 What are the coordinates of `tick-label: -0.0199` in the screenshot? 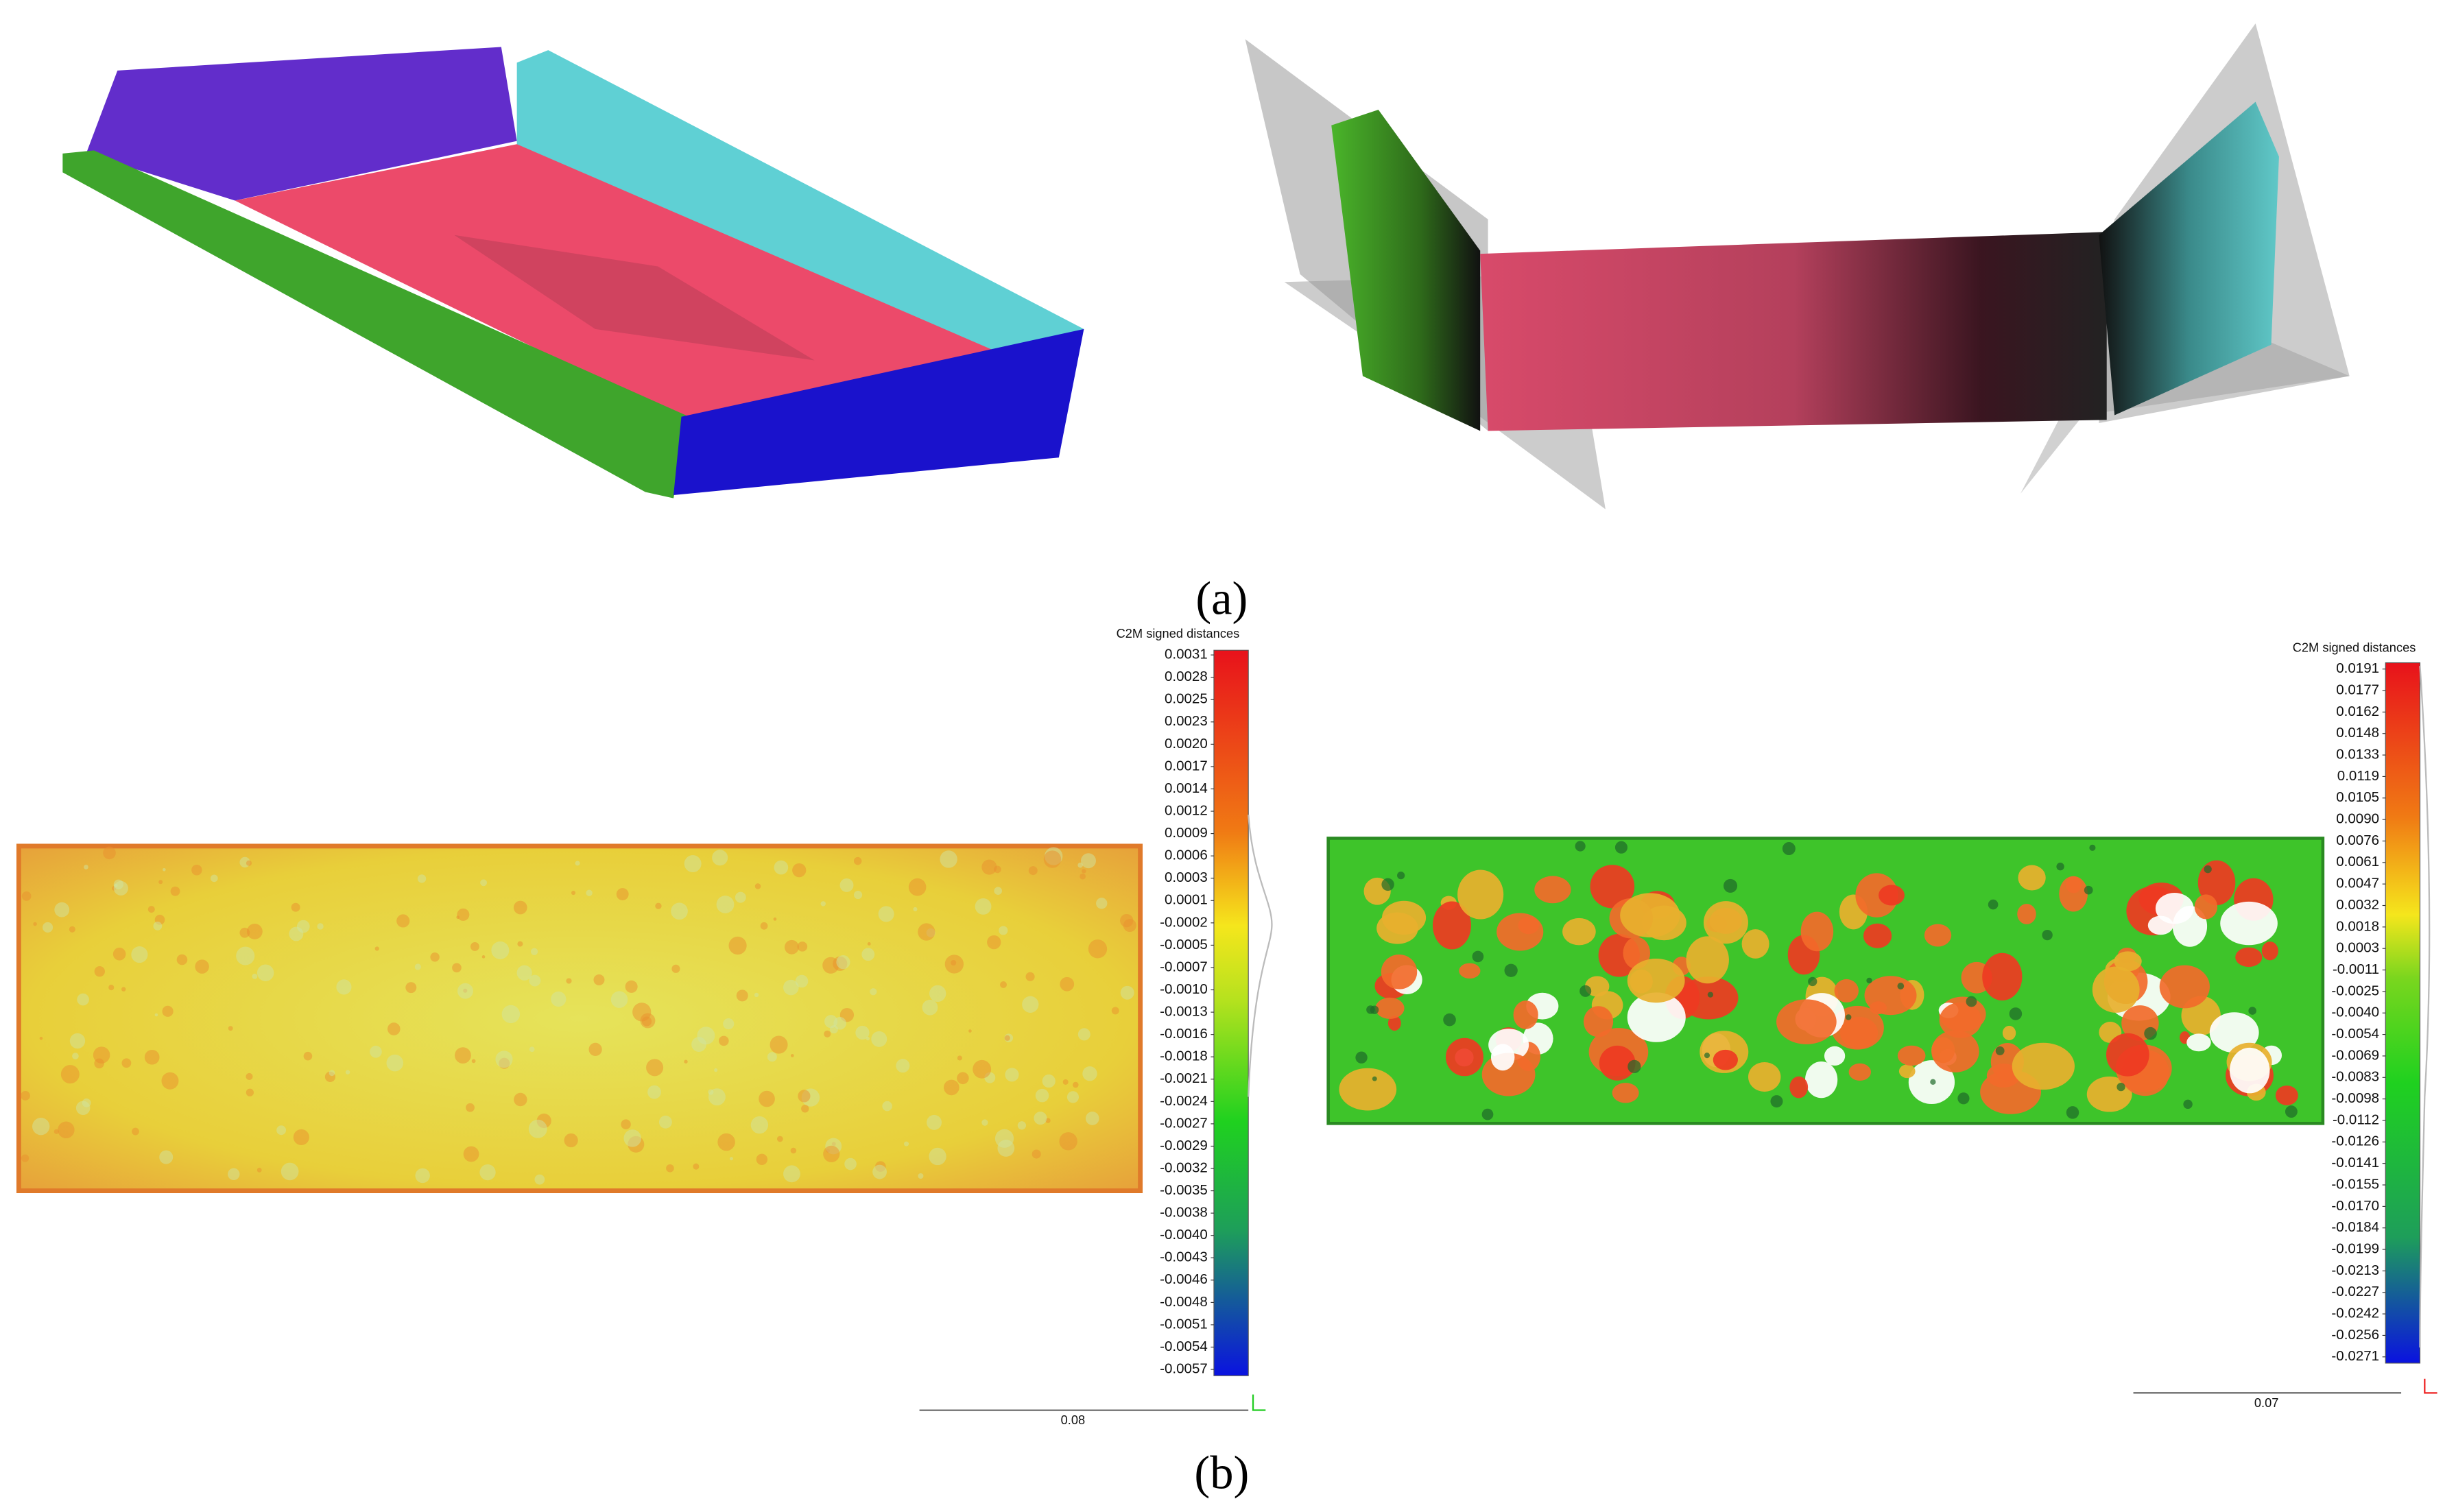 It's located at (2355, 1248).